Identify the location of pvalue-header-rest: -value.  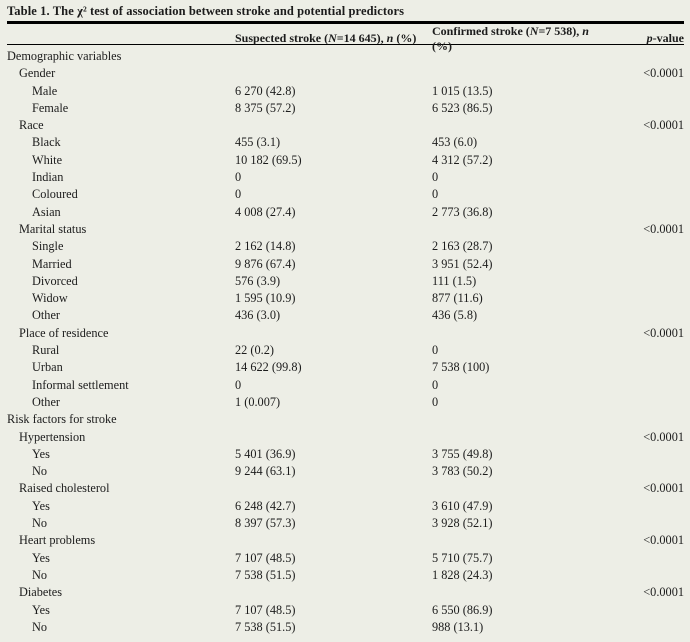
(668, 38).